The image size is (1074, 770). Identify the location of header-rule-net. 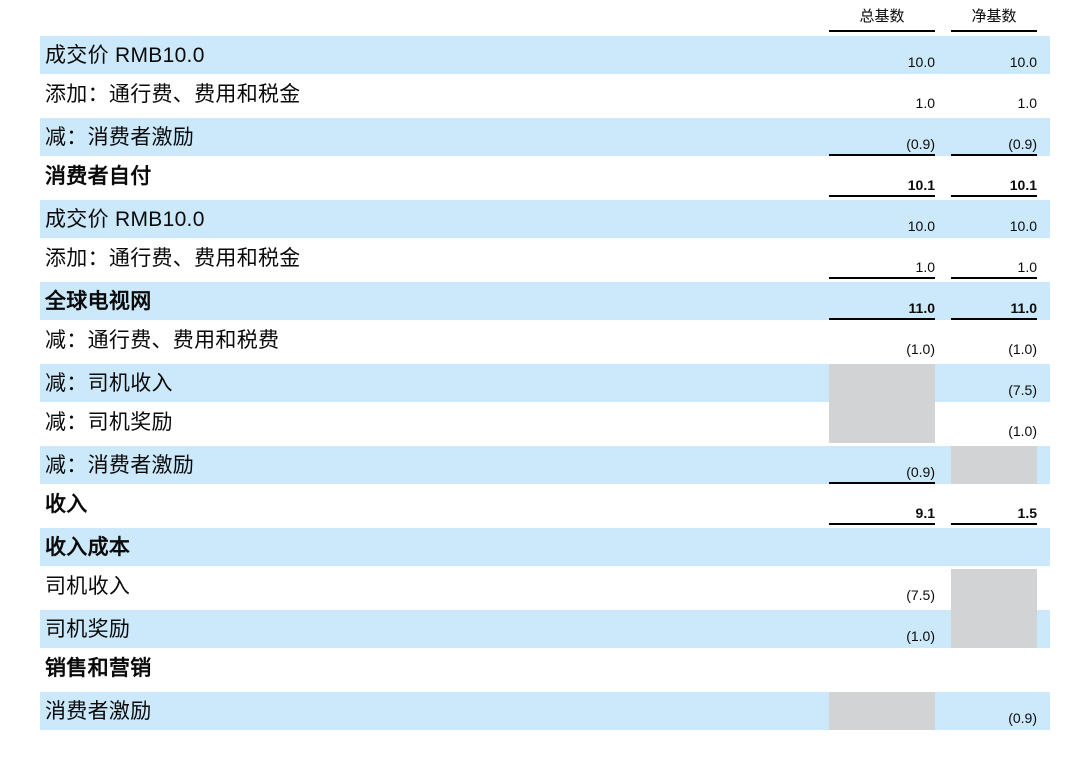
(994, 31).